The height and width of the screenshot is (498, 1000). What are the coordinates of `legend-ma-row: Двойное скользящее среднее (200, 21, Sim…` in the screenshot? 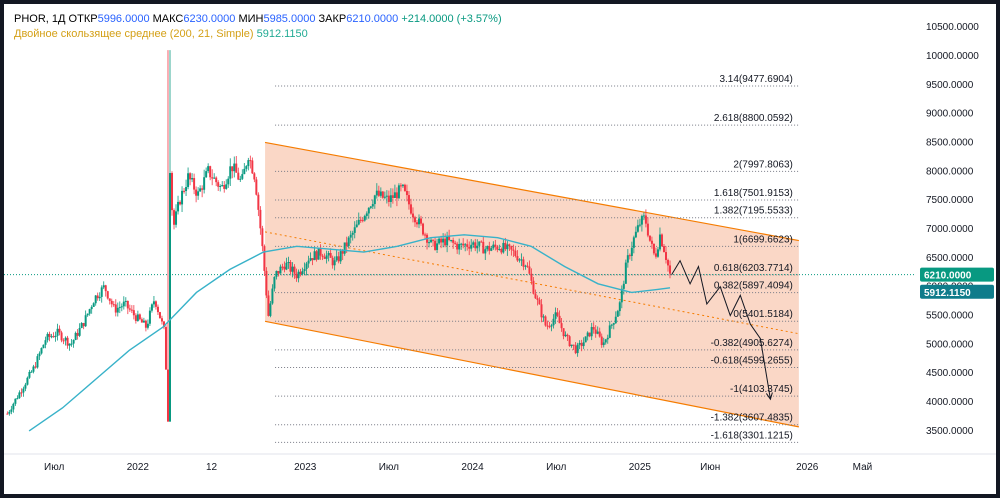 It's located at (258, 34).